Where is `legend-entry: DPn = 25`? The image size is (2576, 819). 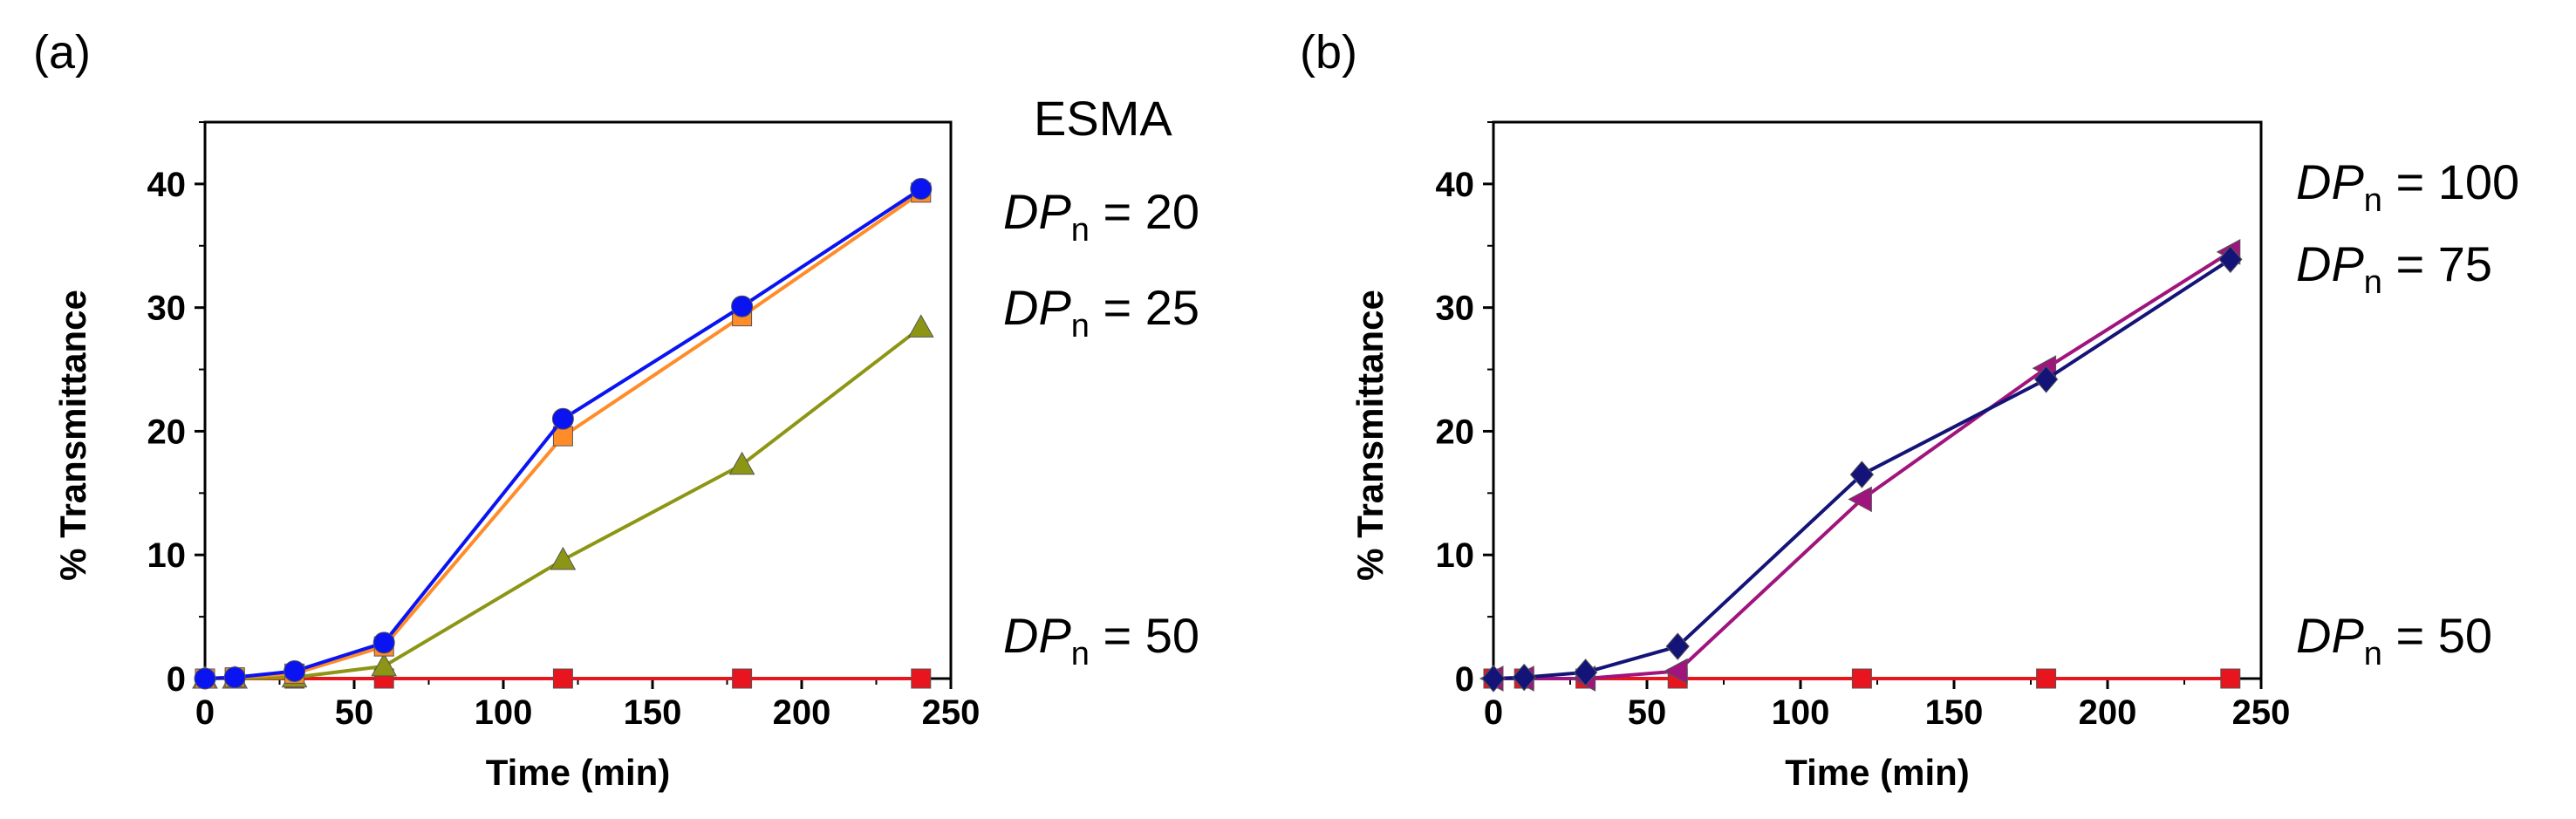
legend-entry: DPn = 25 is located at coordinates (1101, 312).